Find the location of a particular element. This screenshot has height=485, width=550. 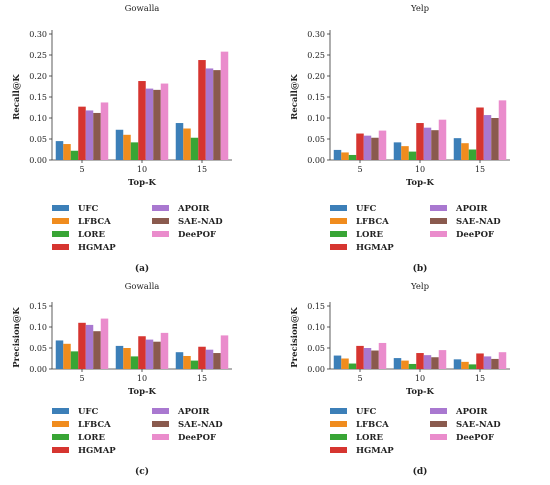

chart-title: Gowalla is located at coordinates (142, 287).